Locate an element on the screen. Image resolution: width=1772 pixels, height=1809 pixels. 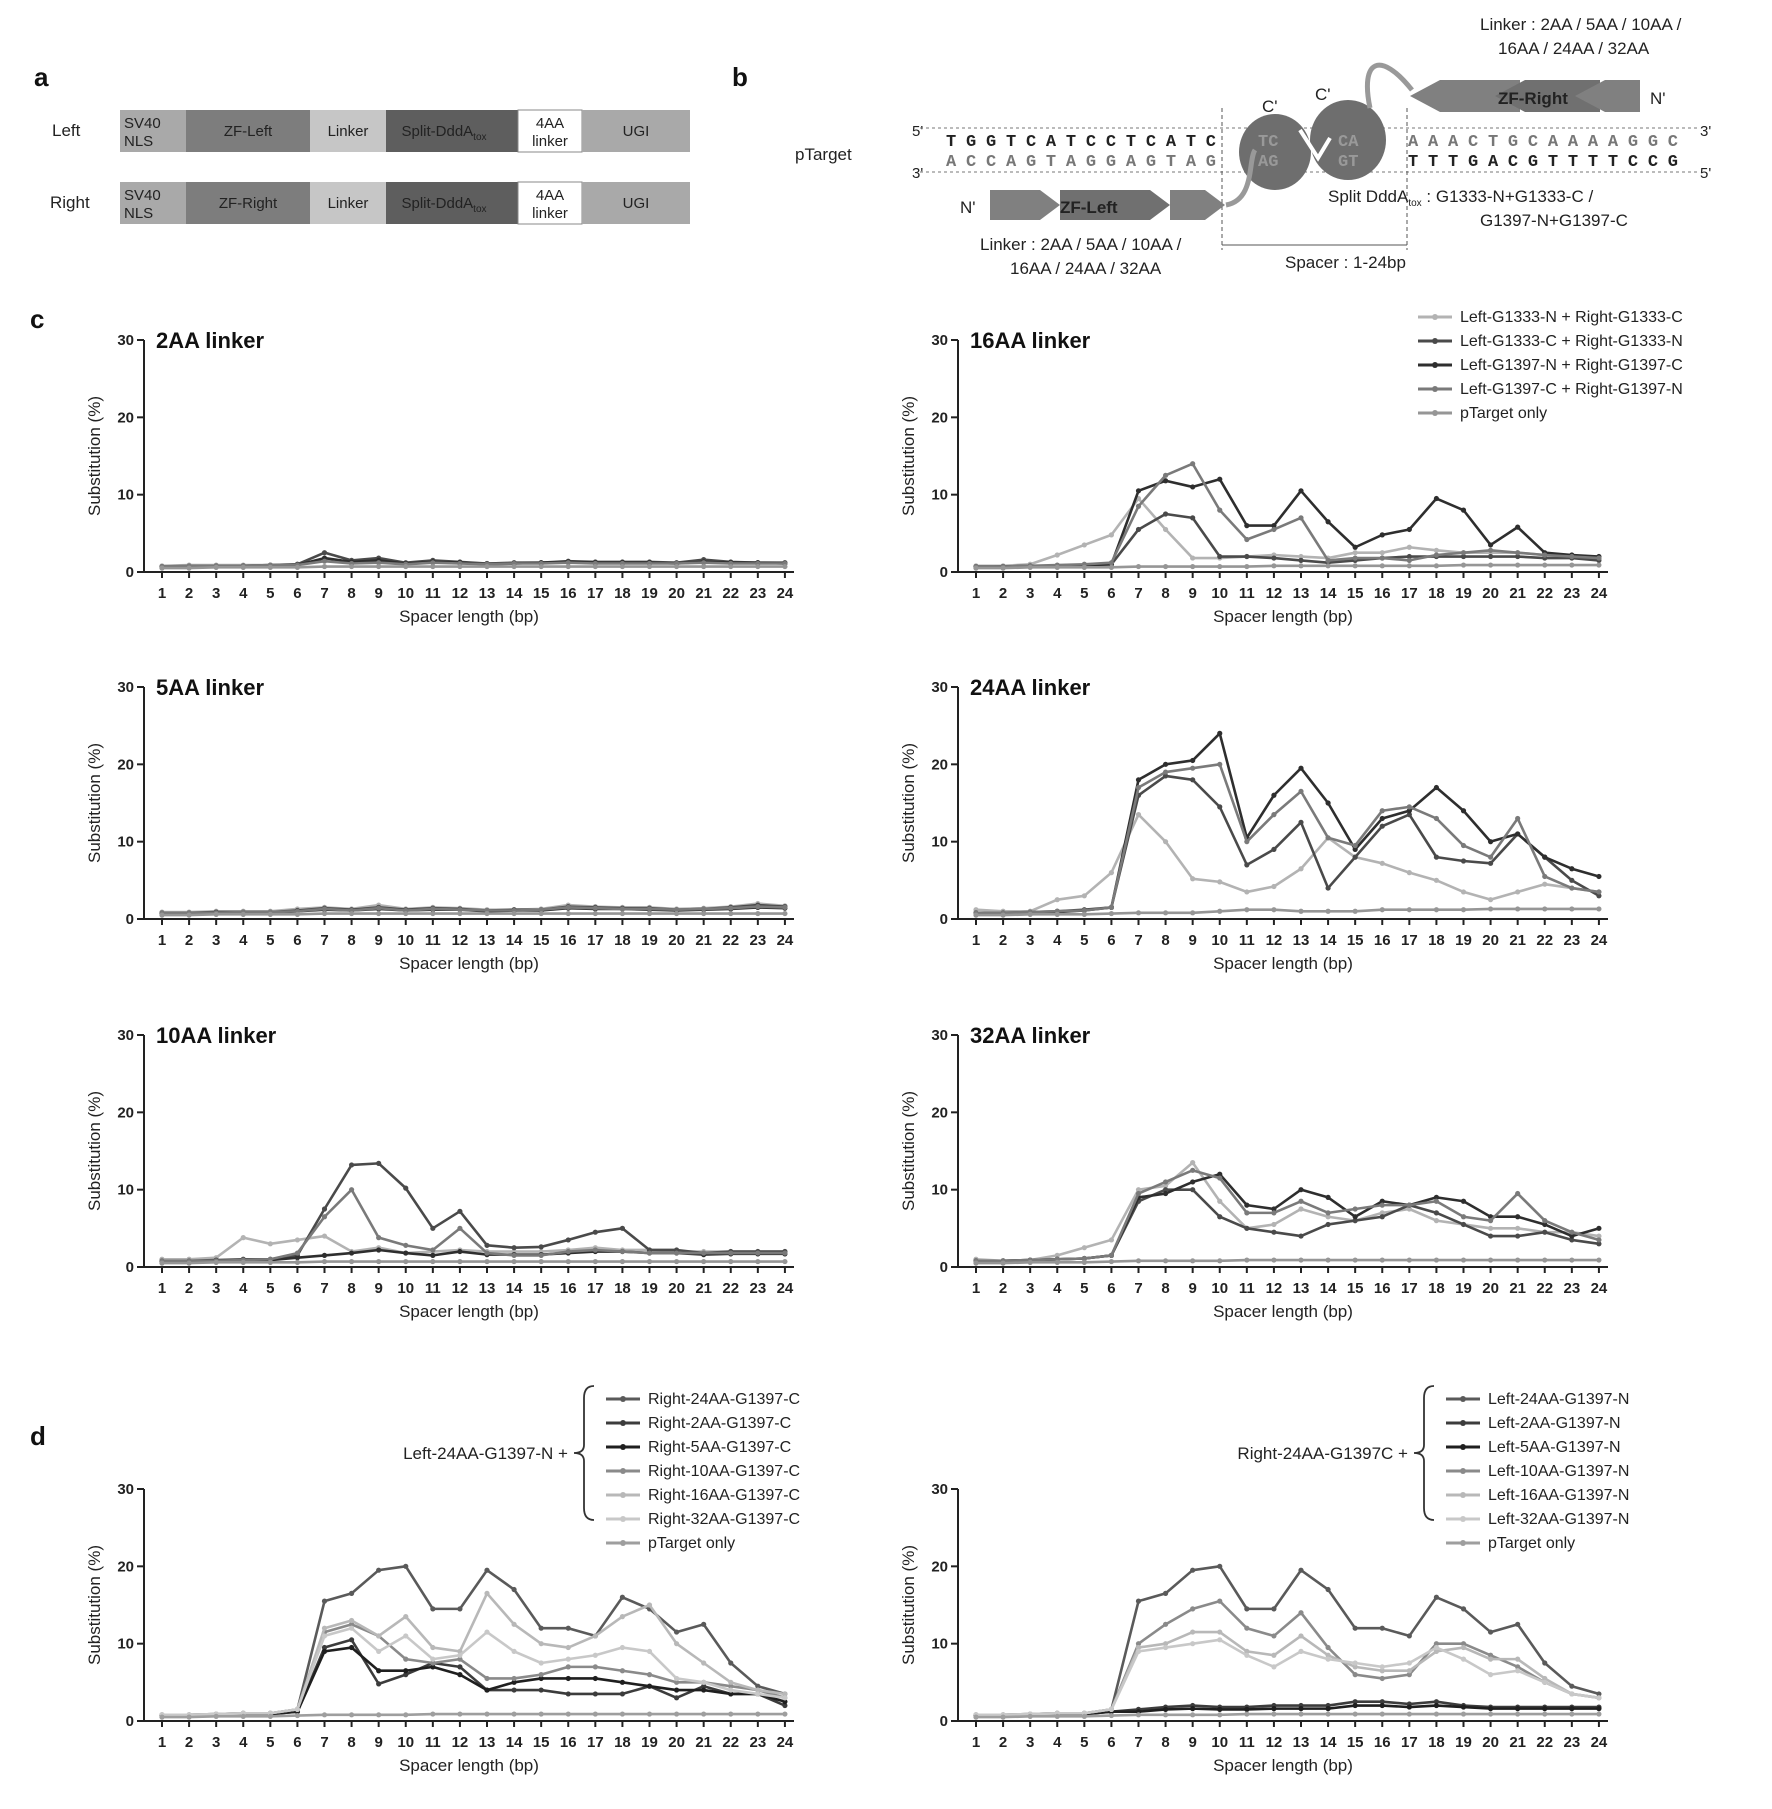
x-tick-label: 24 is located at coordinates (1599, 593).